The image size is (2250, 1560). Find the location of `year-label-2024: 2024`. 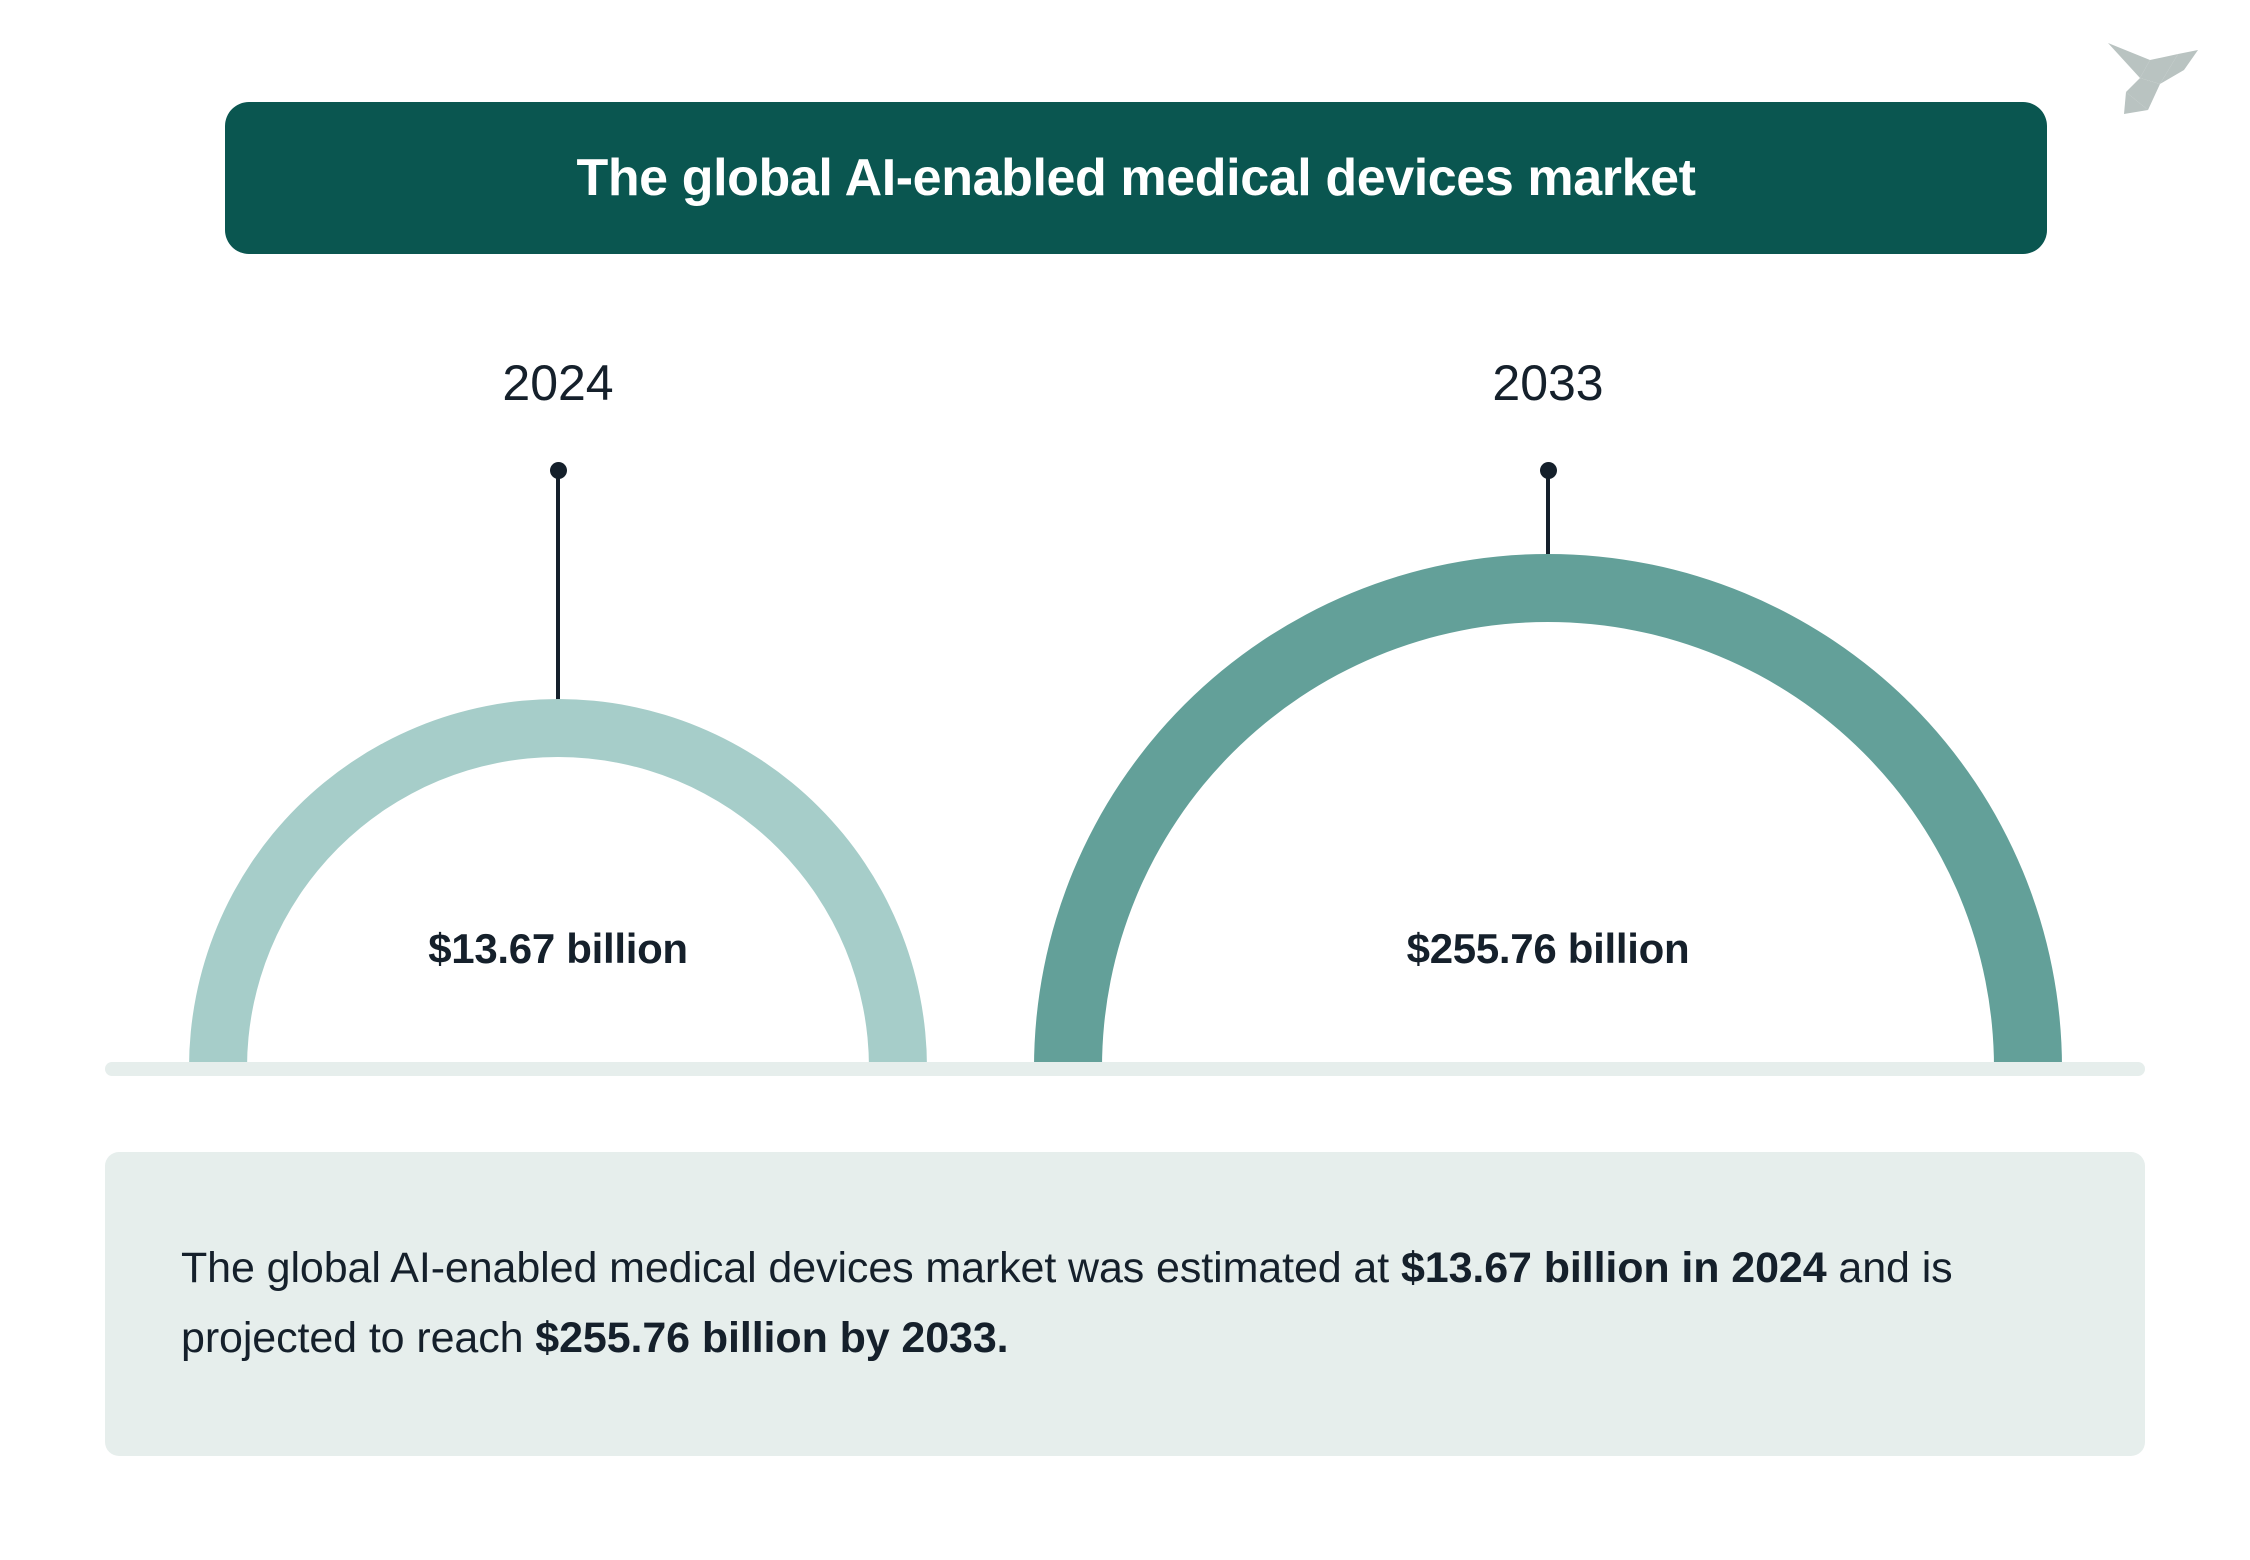

year-label-2024: 2024 is located at coordinates (558, 383).